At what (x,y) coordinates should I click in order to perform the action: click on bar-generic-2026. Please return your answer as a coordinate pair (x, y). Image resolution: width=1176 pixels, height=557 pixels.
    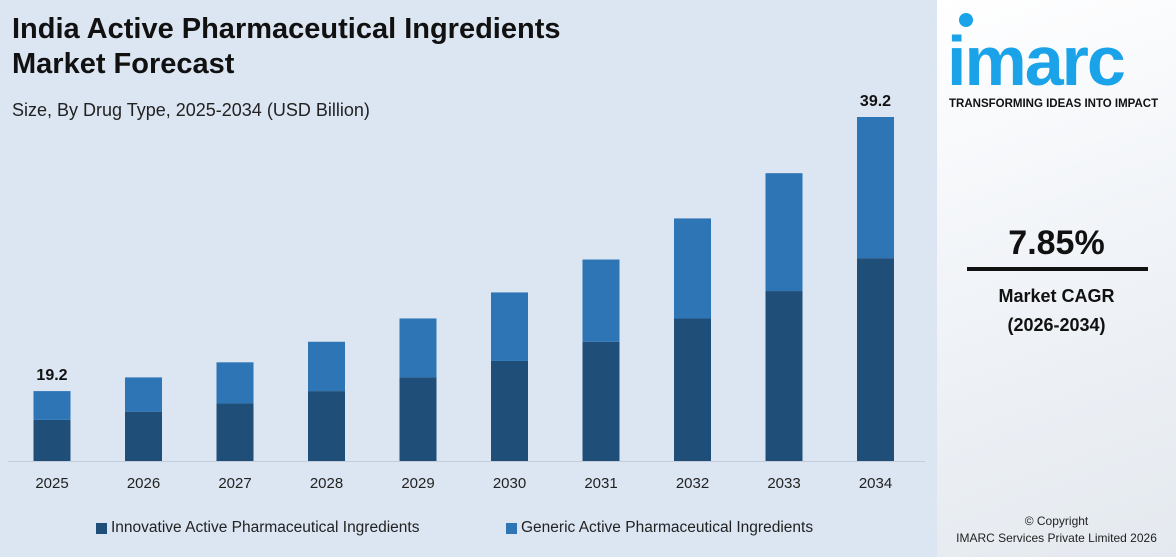
    Looking at the image, I should click on (143, 394).